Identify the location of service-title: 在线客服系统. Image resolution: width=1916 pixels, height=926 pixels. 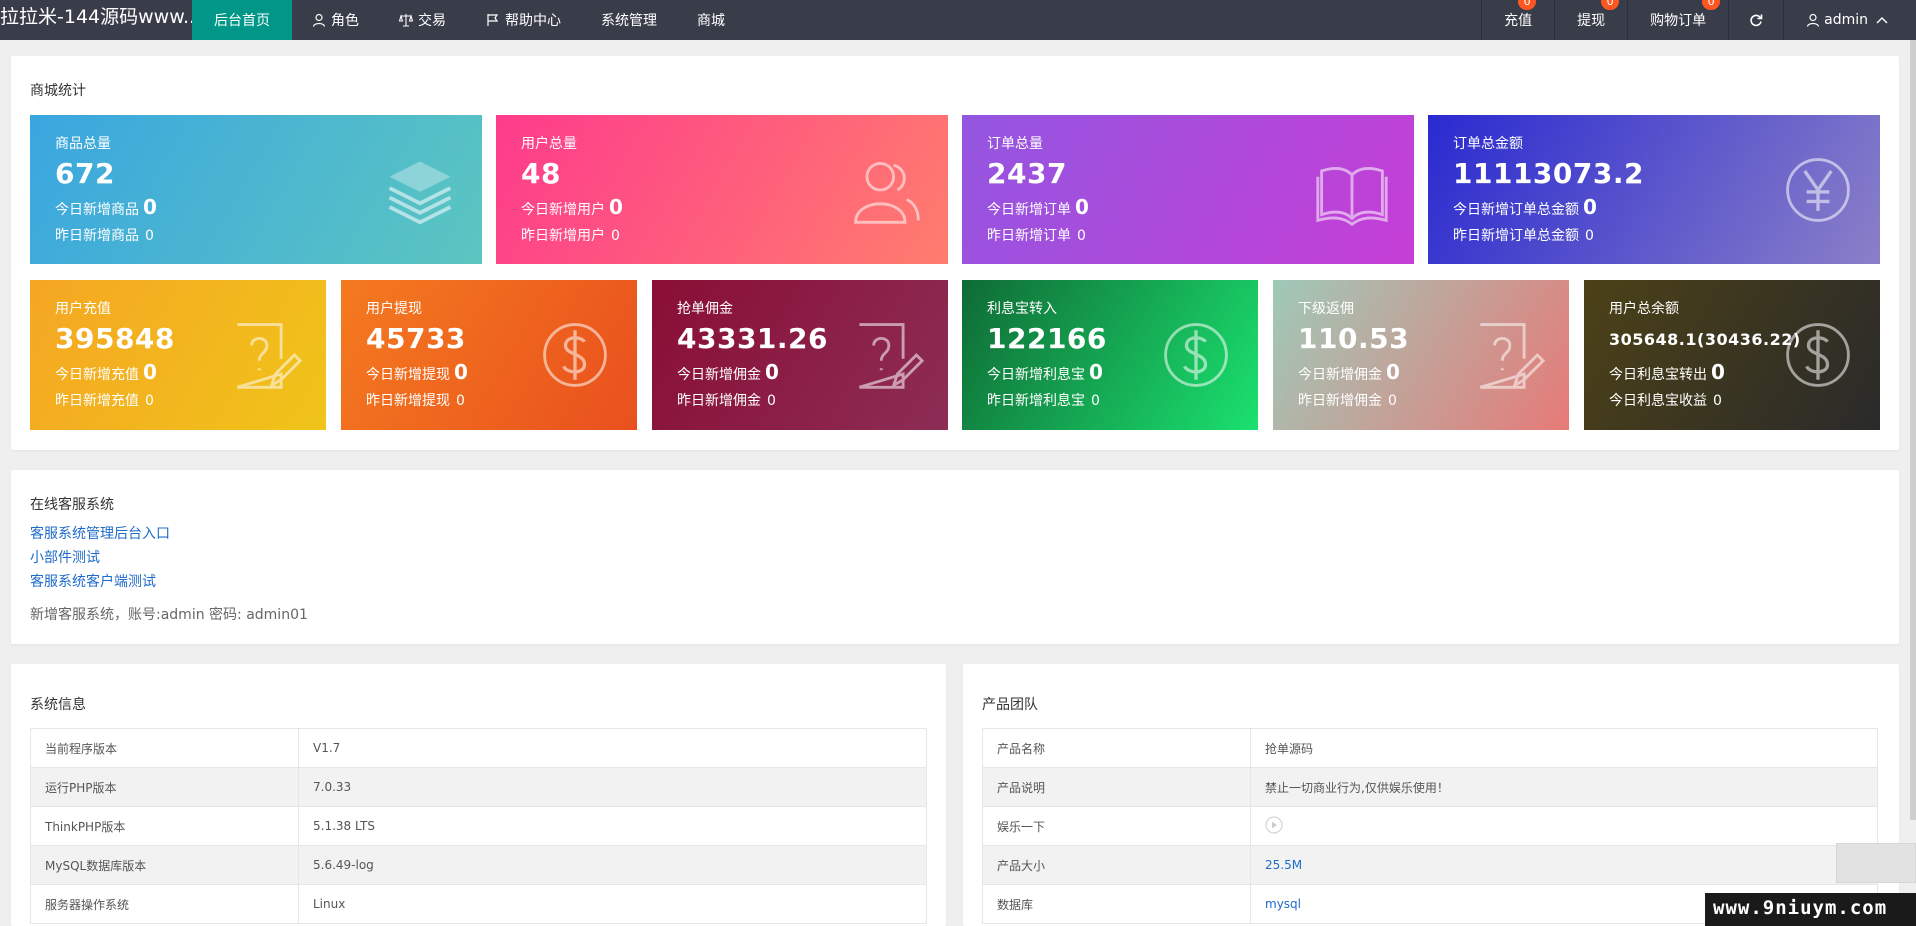
(72, 505).